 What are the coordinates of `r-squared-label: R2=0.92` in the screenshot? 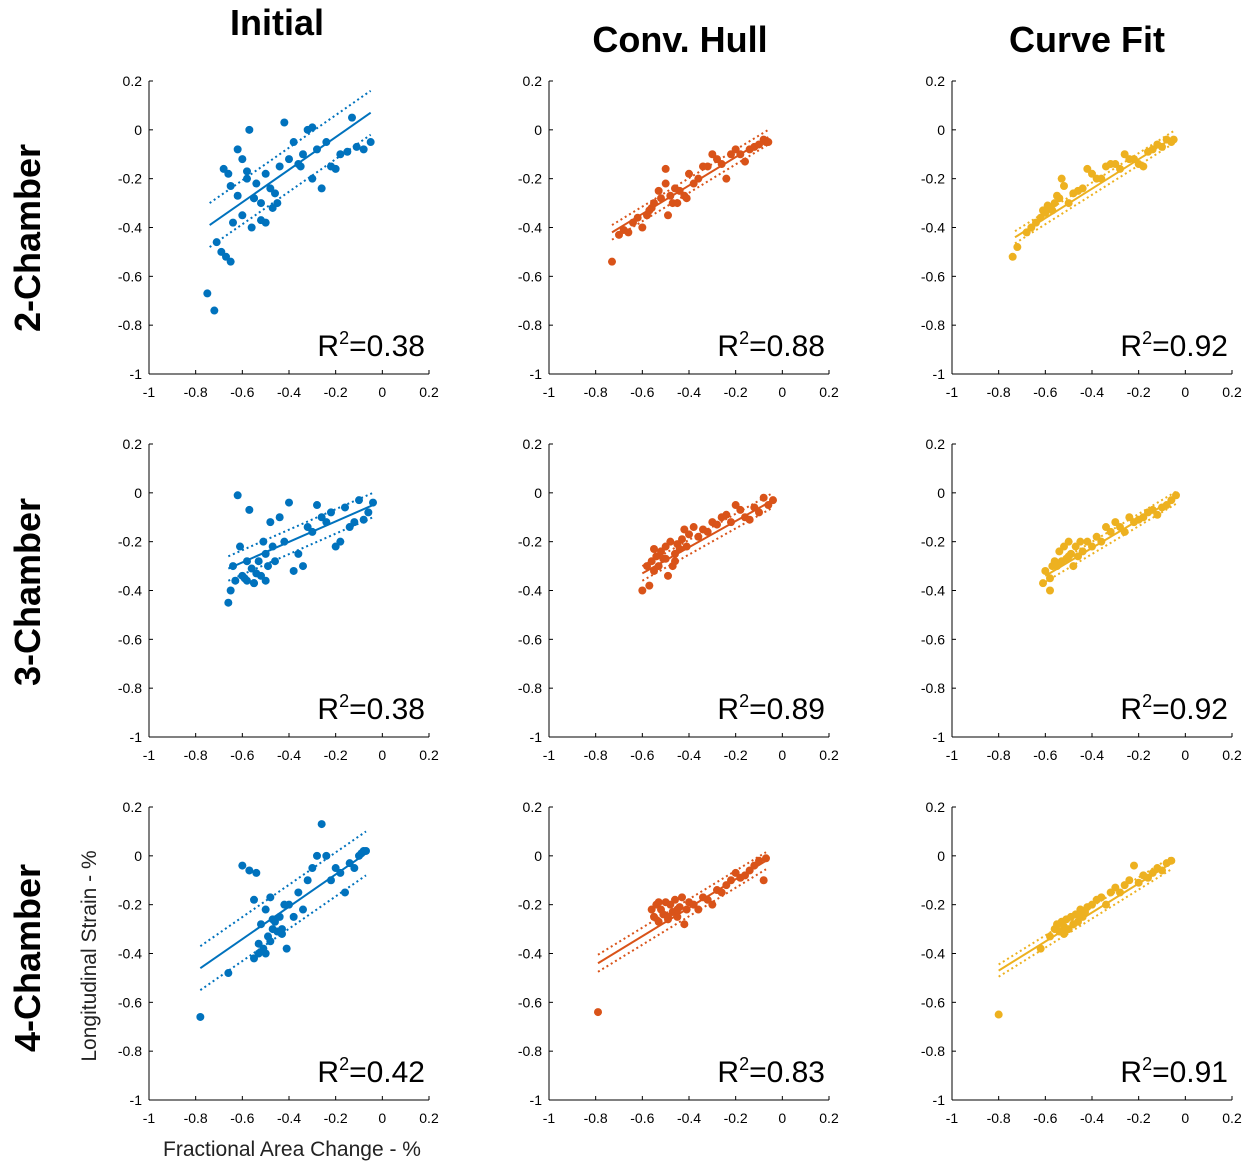 It's located at (1174, 708).